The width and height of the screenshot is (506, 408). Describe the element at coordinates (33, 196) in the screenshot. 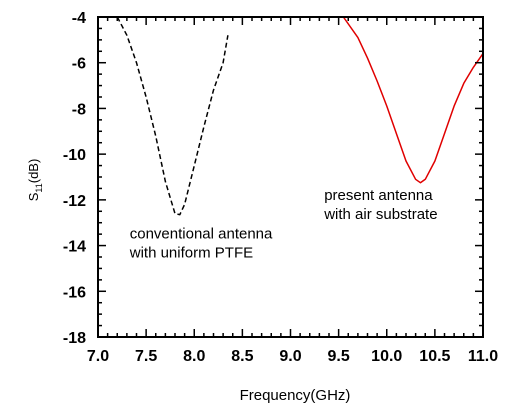

I see `y-axis-title-main: S` at that location.